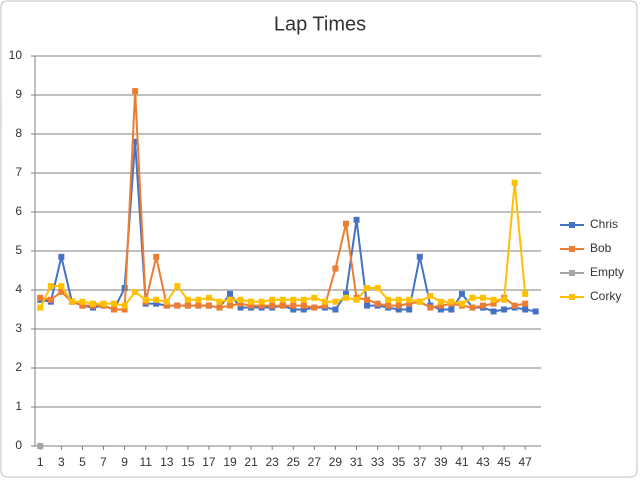  What do you see at coordinates (251, 462) in the screenshot?
I see `x-tick-label: 21` at bounding box center [251, 462].